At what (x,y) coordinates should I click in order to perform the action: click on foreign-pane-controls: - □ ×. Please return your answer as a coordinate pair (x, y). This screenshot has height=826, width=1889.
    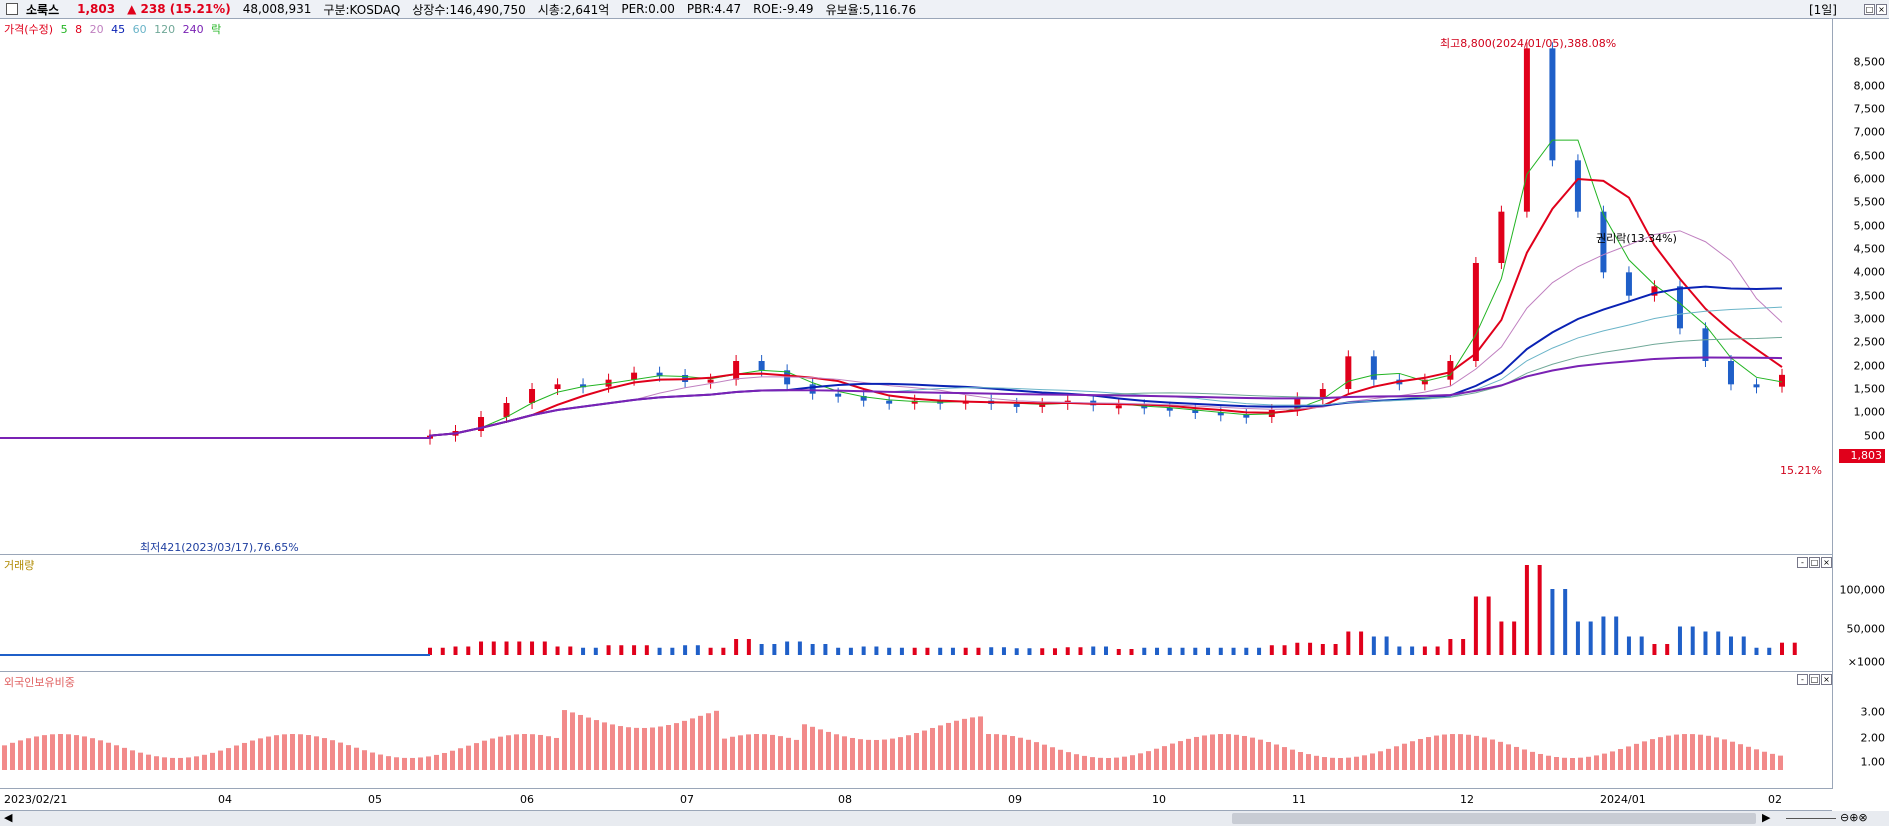
    Looking at the image, I should click on (1814, 679).